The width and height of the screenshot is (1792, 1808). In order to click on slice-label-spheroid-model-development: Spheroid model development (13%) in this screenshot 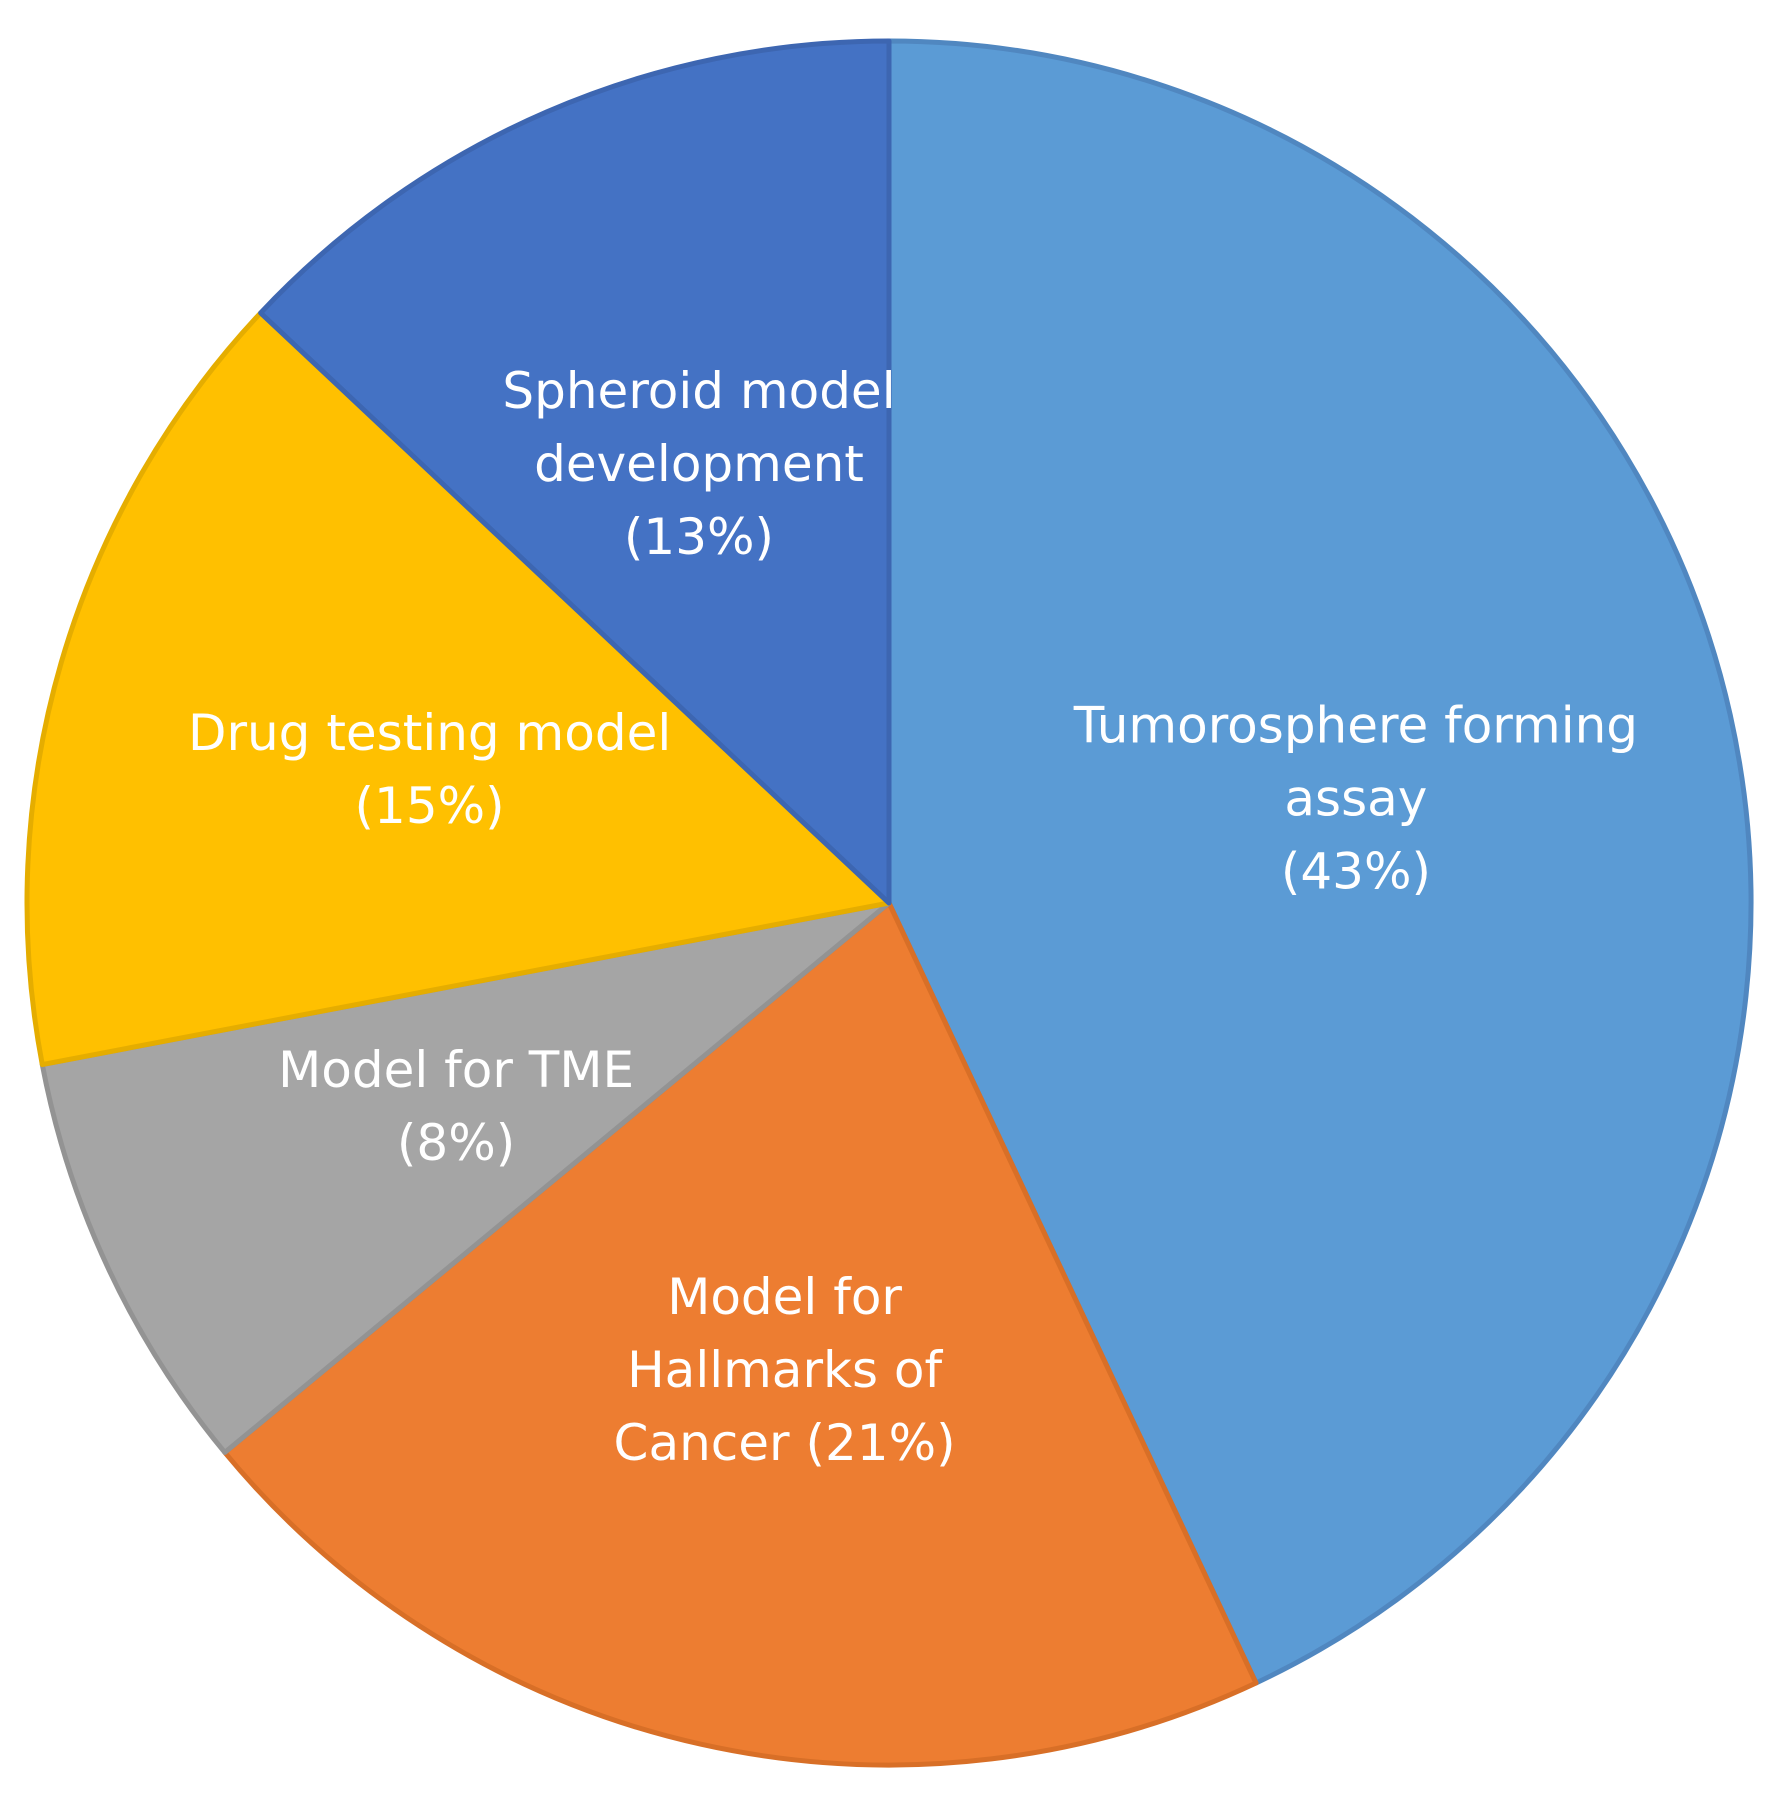, I will do `click(698, 464)`.